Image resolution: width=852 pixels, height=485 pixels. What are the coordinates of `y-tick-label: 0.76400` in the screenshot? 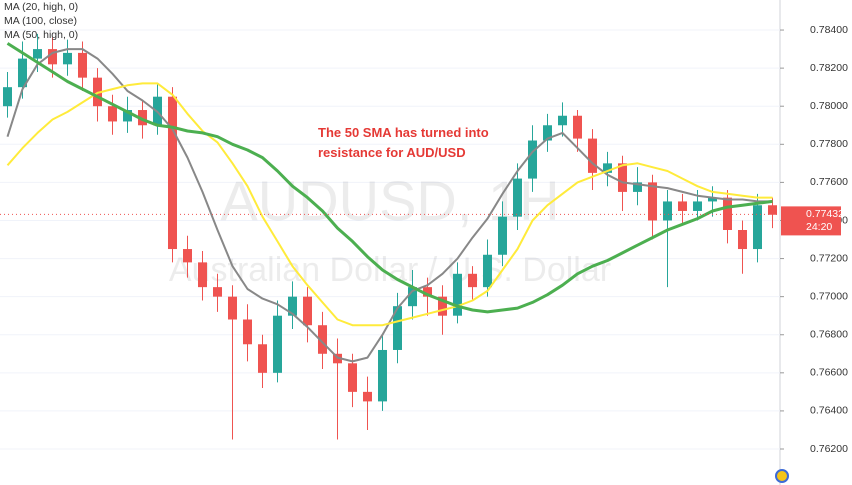 It's located at (829, 411).